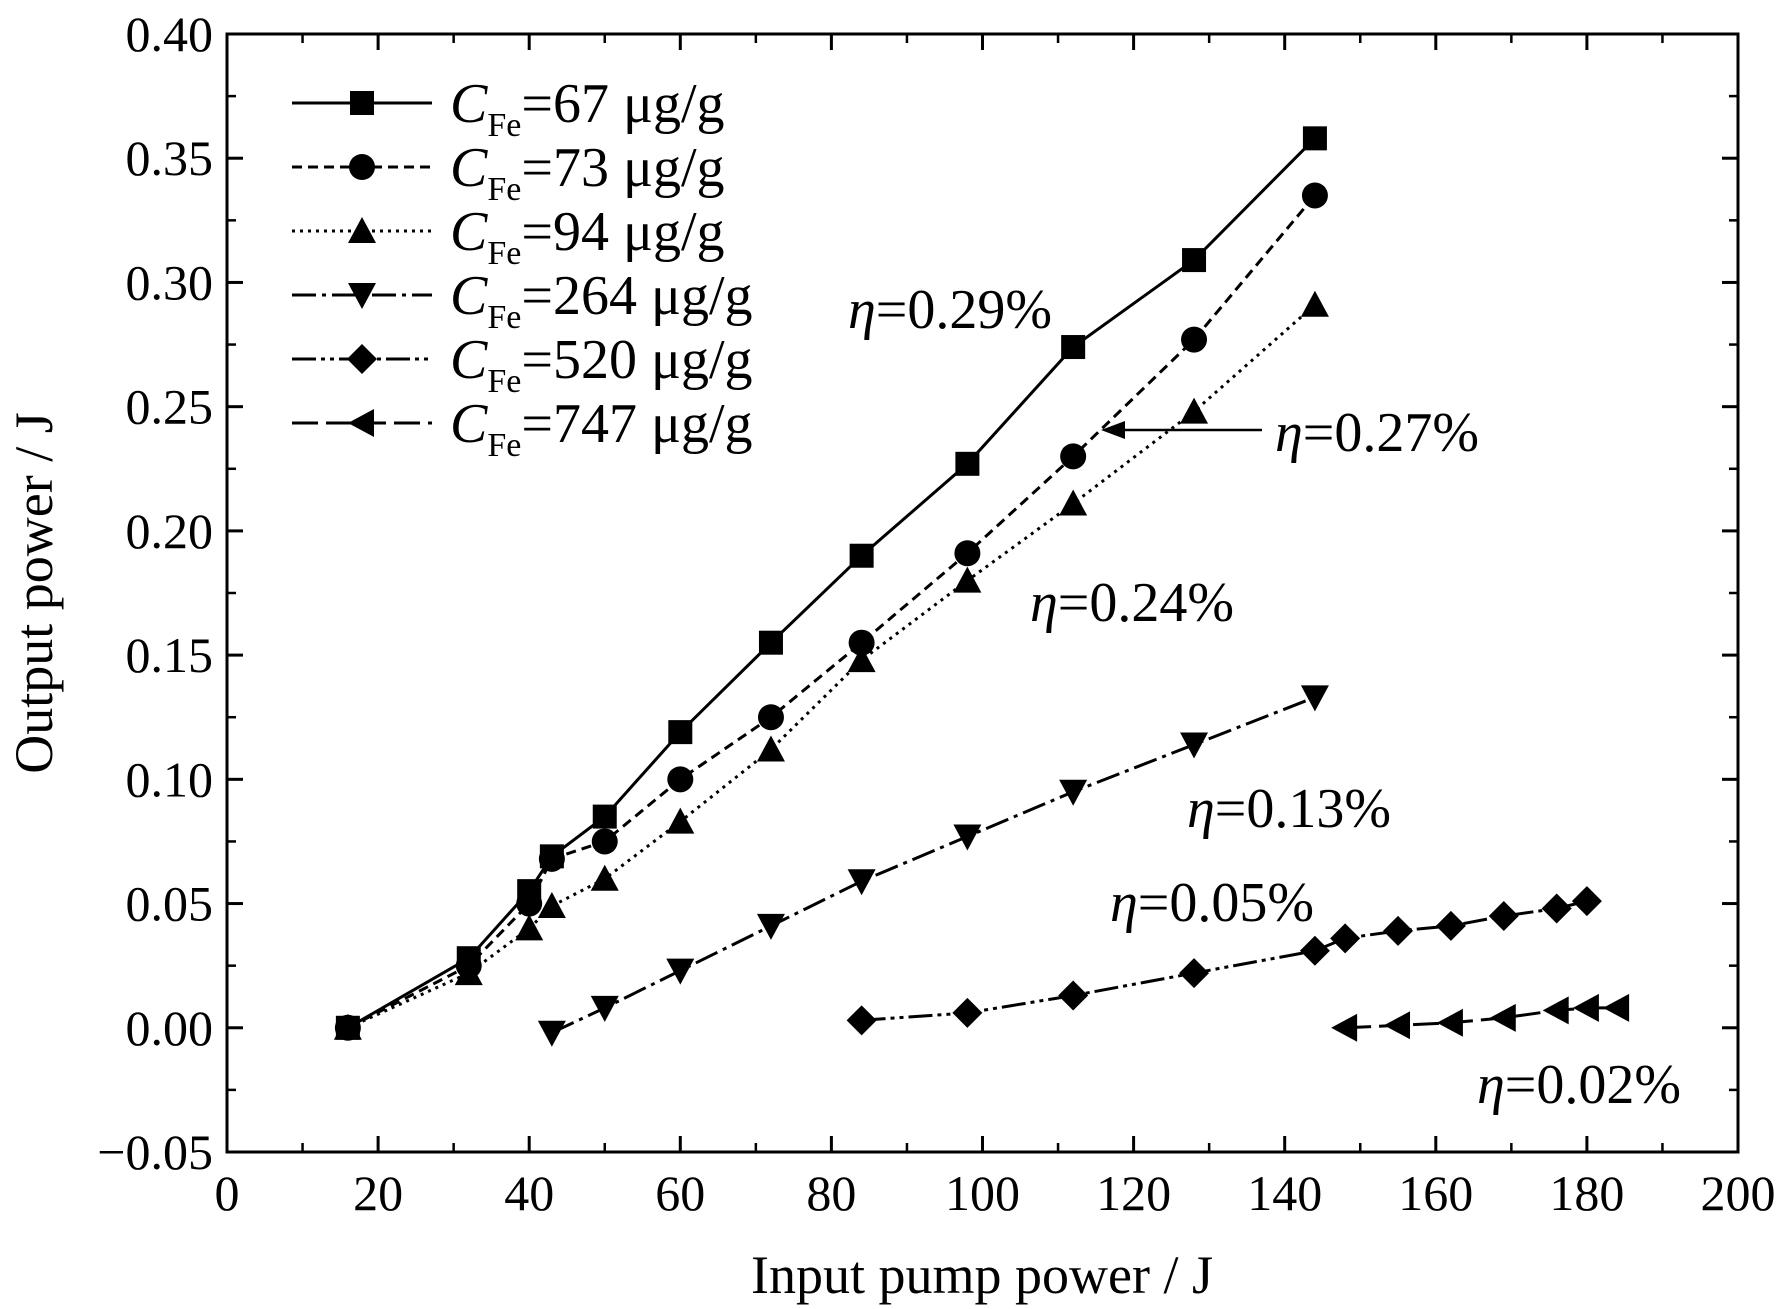 The image size is (1790, 1309). What do you see at coordinates (601, 364) in the screenshot?
I see `legend-label: CFe=520 μg/g` at bounding box center [601, 364].